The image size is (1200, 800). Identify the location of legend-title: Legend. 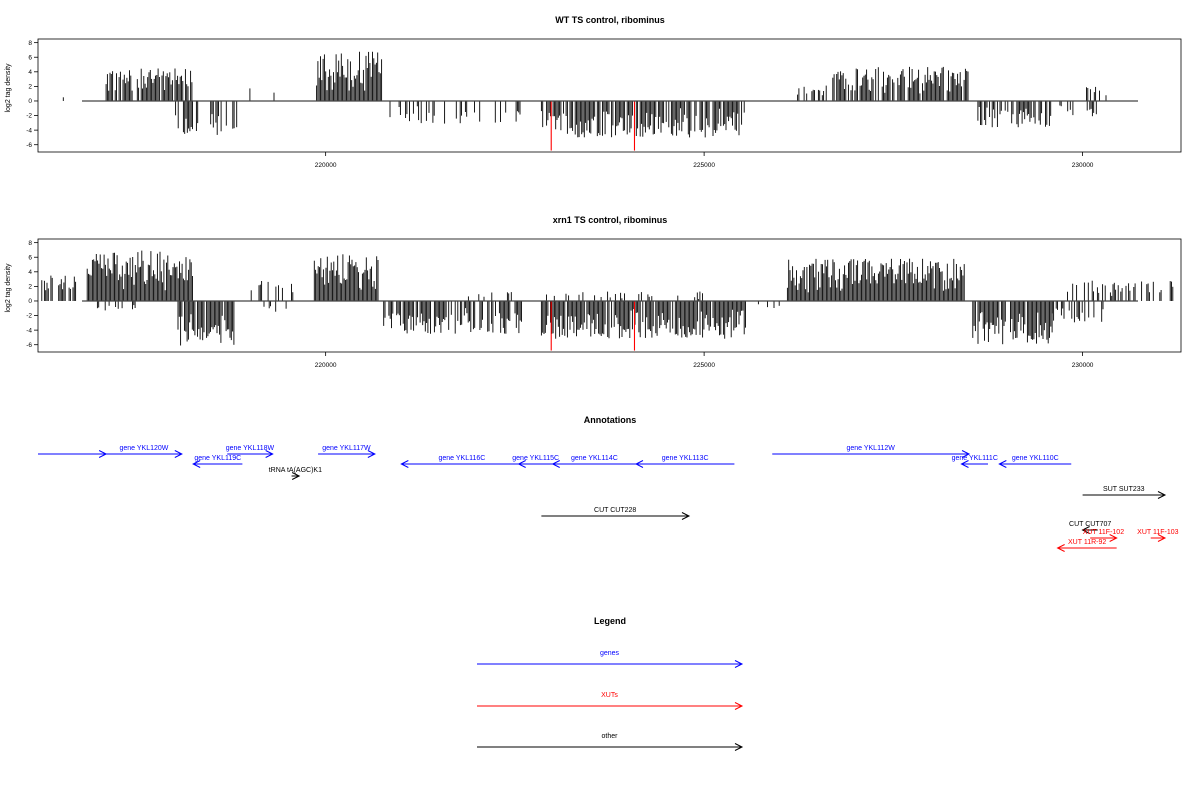
(610, 621).